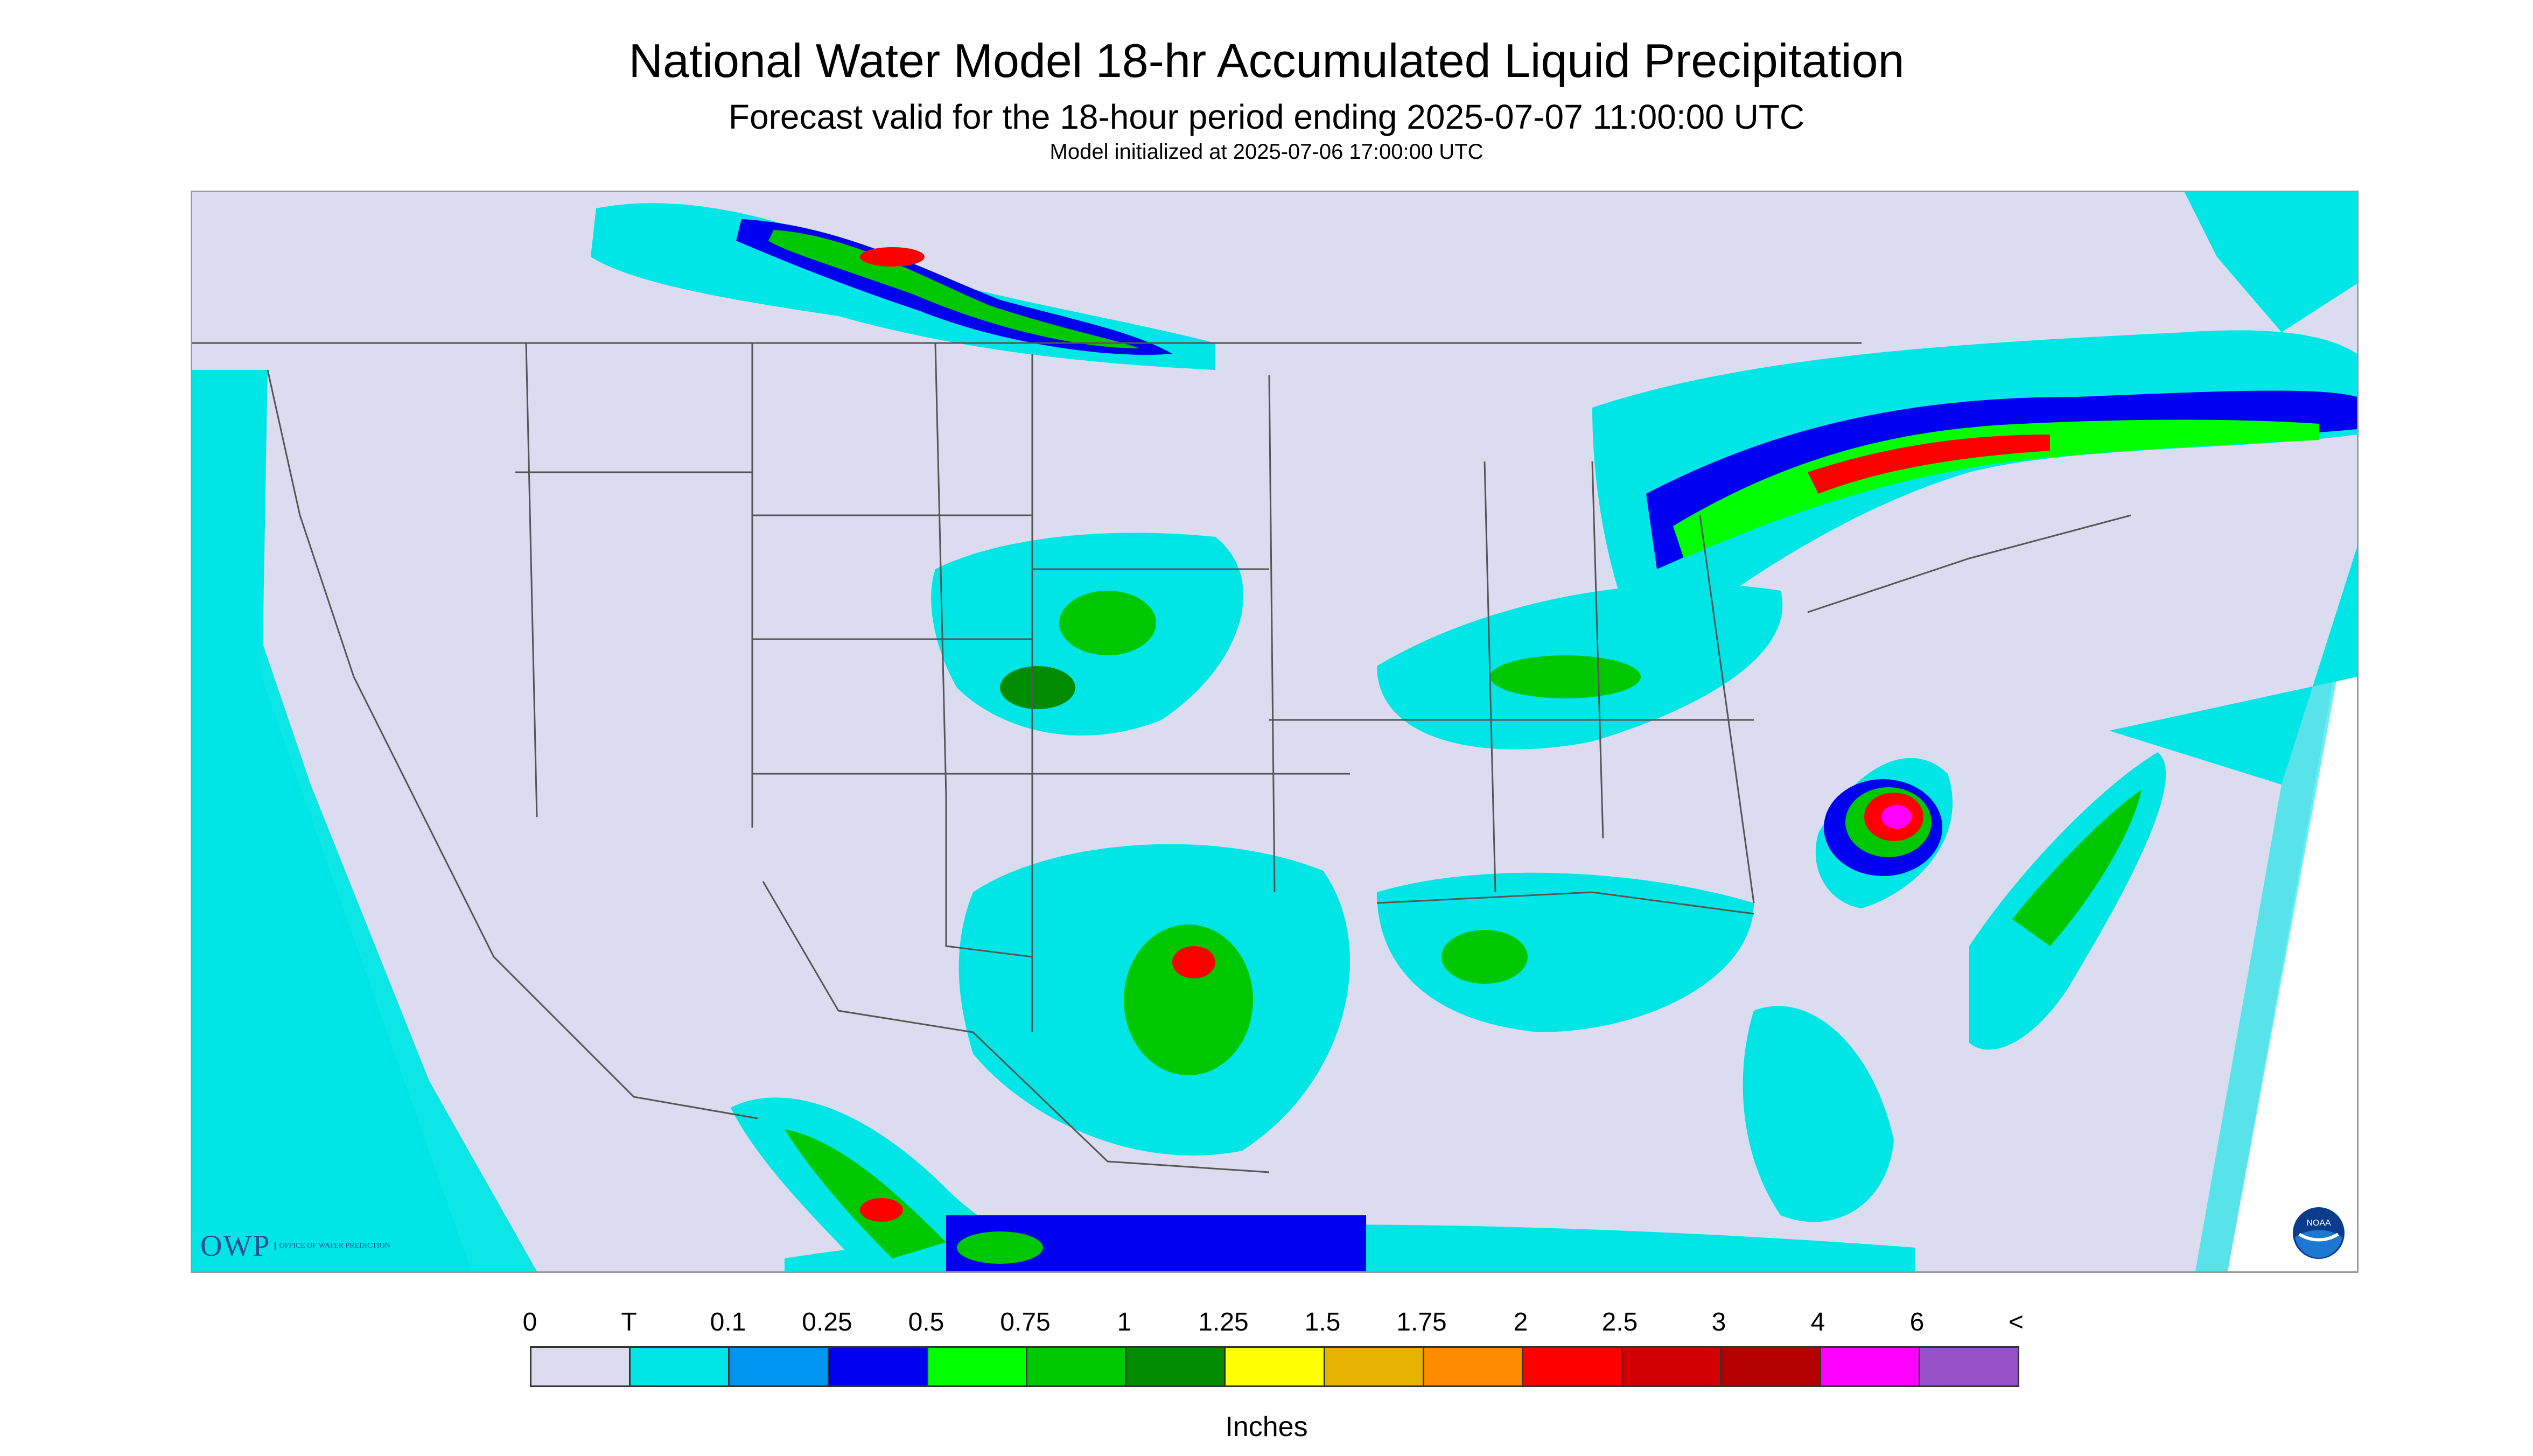 This screenshot has width=2533, height=1456. What do you see at coordinates (1266, 1427) in the screenshot?
I see `legend-units-label: Inches` at bounding box center [1266, 1427].